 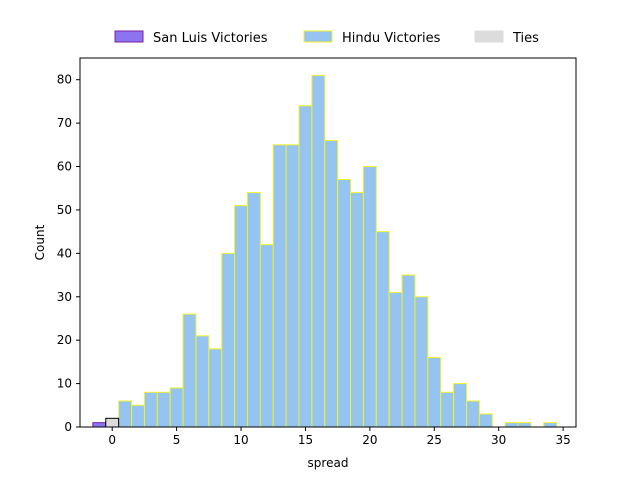 I want to click on y-tick-label: 20, so click(x=64, y=340).